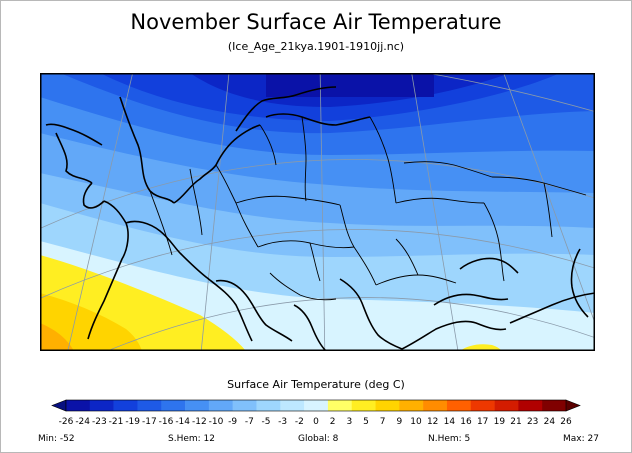 Image resolution: width=632 pixels, height=453 pixels. I want to click on stat-nhem: N.Hem: 5, so click(449, 439).